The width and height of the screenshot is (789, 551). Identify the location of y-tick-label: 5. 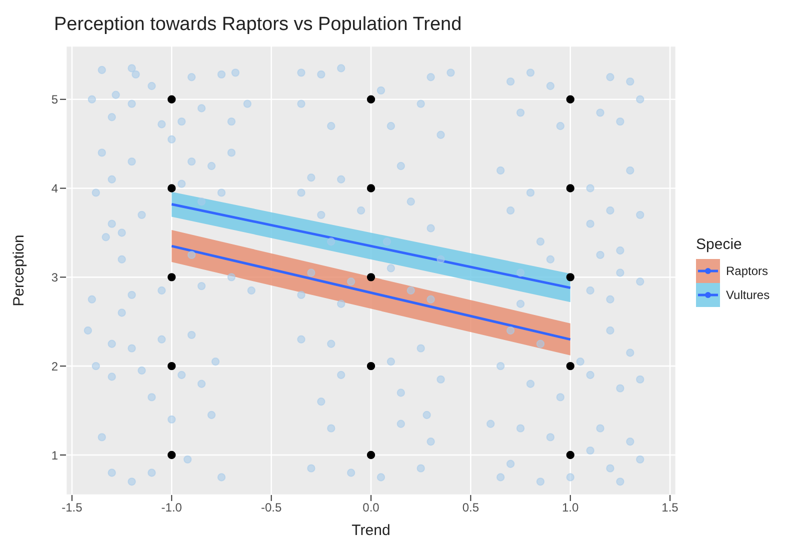
(54, 99).